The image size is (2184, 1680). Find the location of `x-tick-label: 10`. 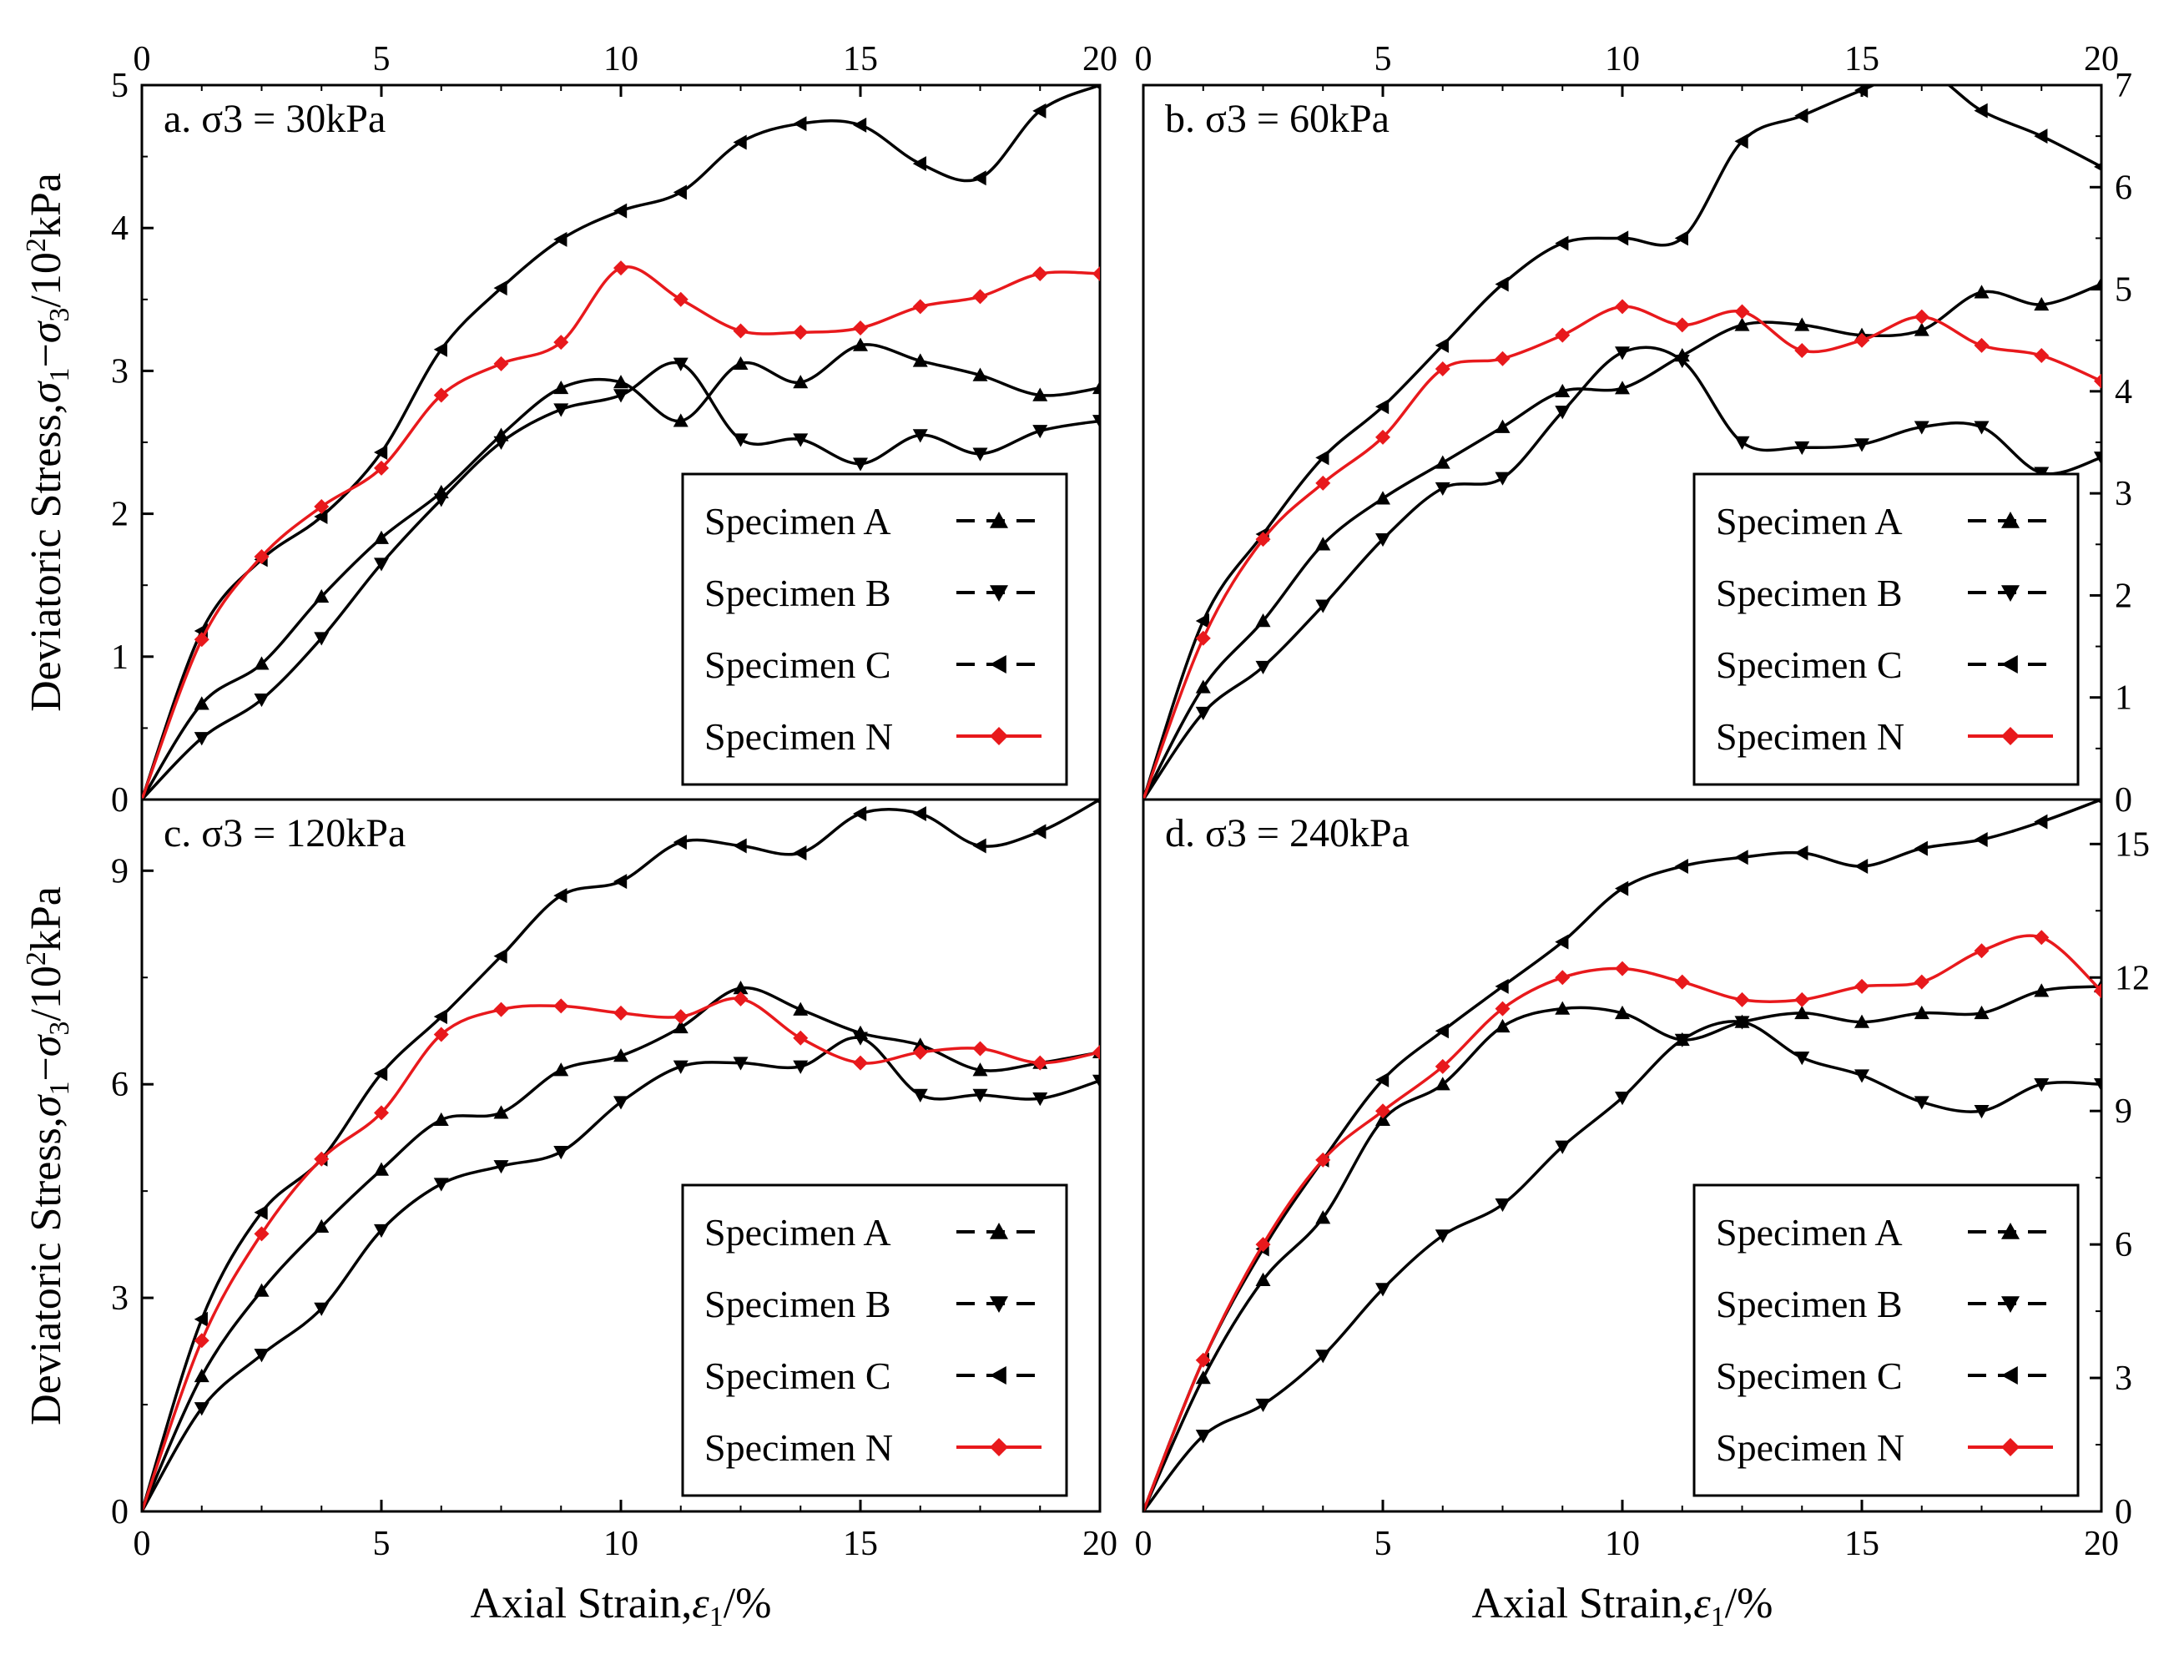

x-tick-label: 10 is located at coordinates (620, 59).